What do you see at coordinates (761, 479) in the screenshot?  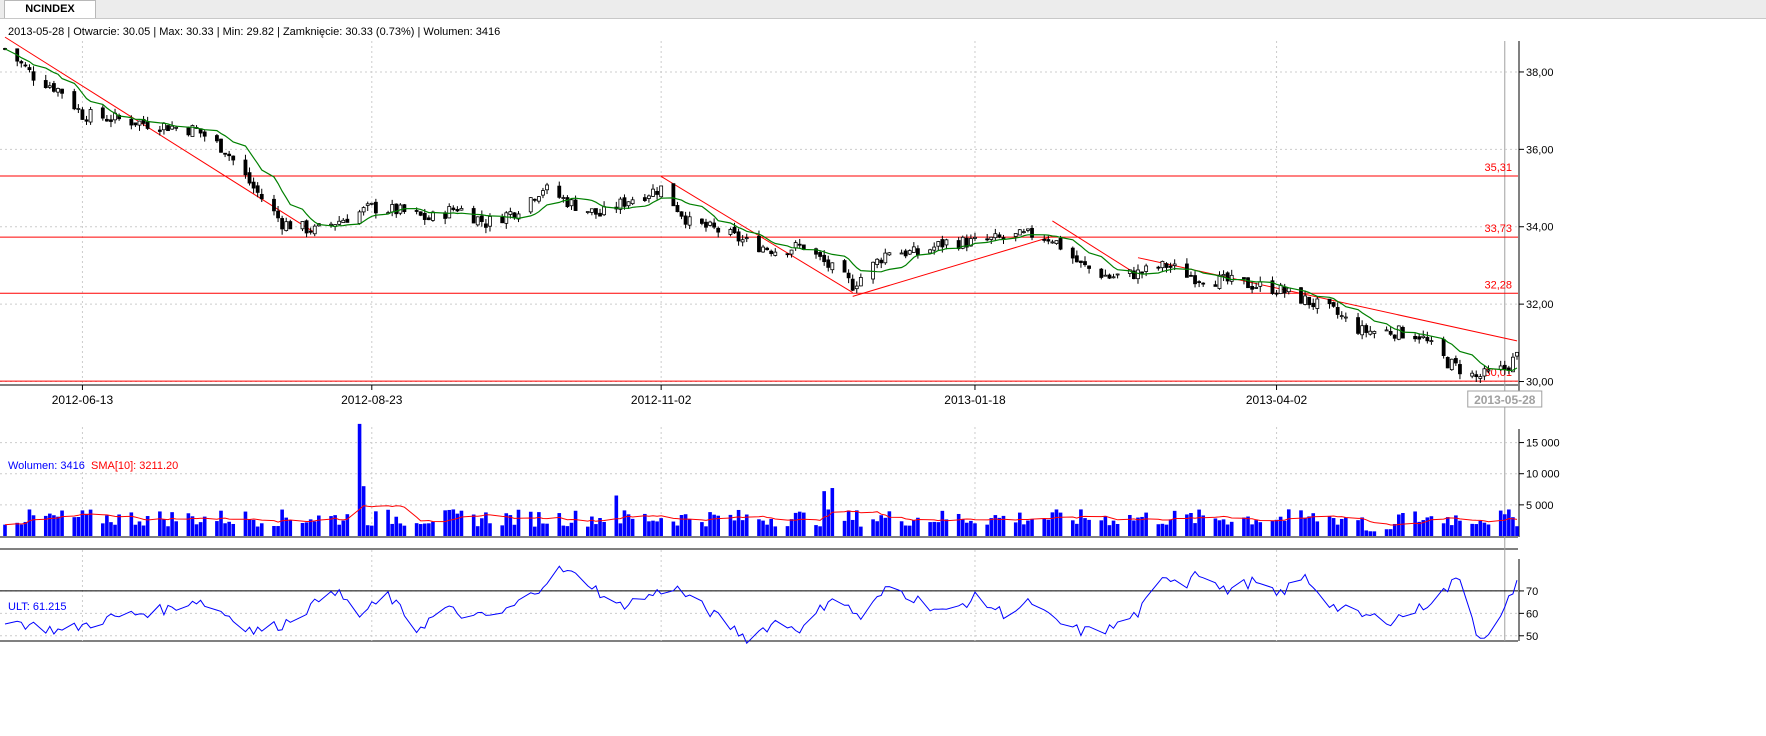 I see `volume-panel` at bounding box center [761, 479].